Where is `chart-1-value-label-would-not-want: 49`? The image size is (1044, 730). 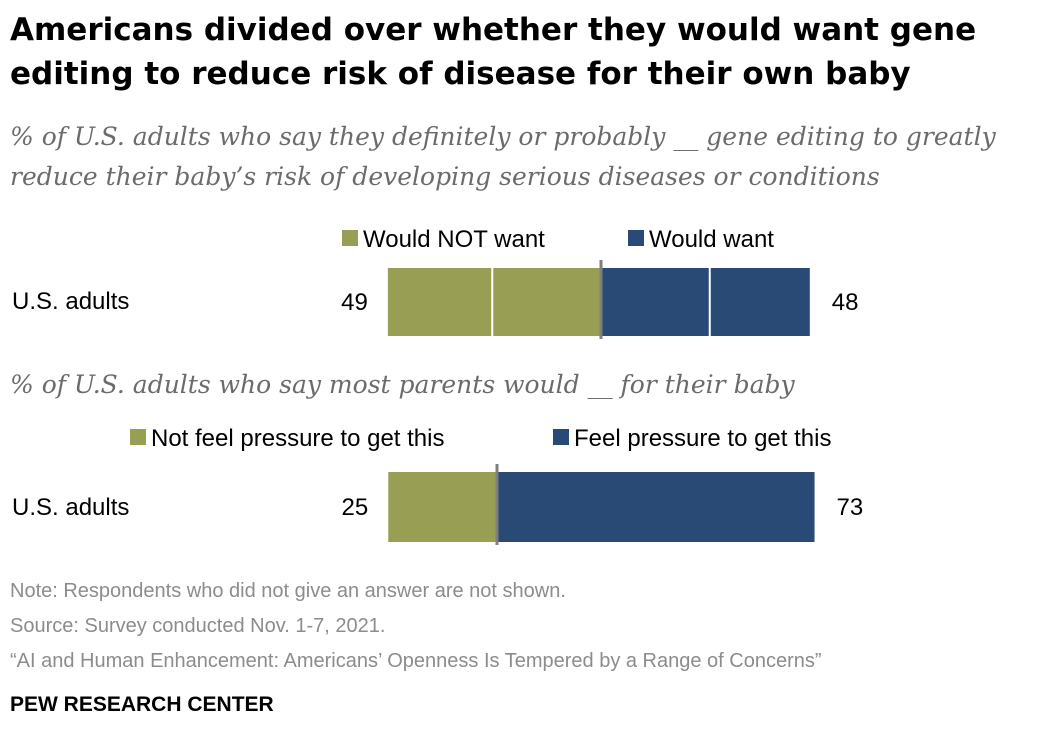 chart-1-value-label-would-not-want: 49 is located at coordinates (354, 302).